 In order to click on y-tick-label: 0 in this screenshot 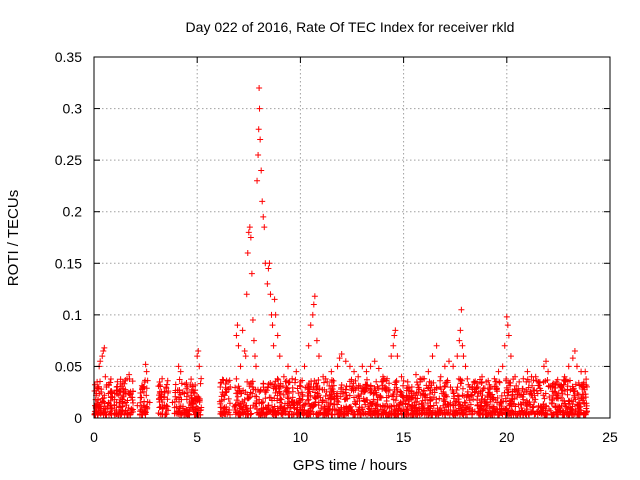, I will do `click(78, 418)`.